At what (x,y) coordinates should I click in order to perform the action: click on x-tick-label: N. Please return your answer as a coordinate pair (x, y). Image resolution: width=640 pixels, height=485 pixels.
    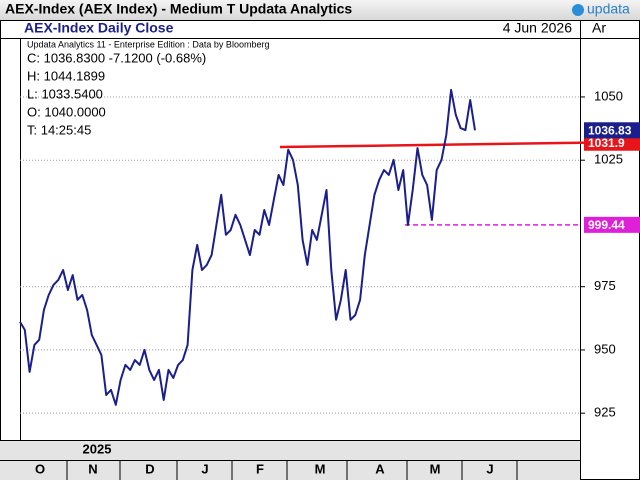
    Looking at the image, I should click on (92, 468).